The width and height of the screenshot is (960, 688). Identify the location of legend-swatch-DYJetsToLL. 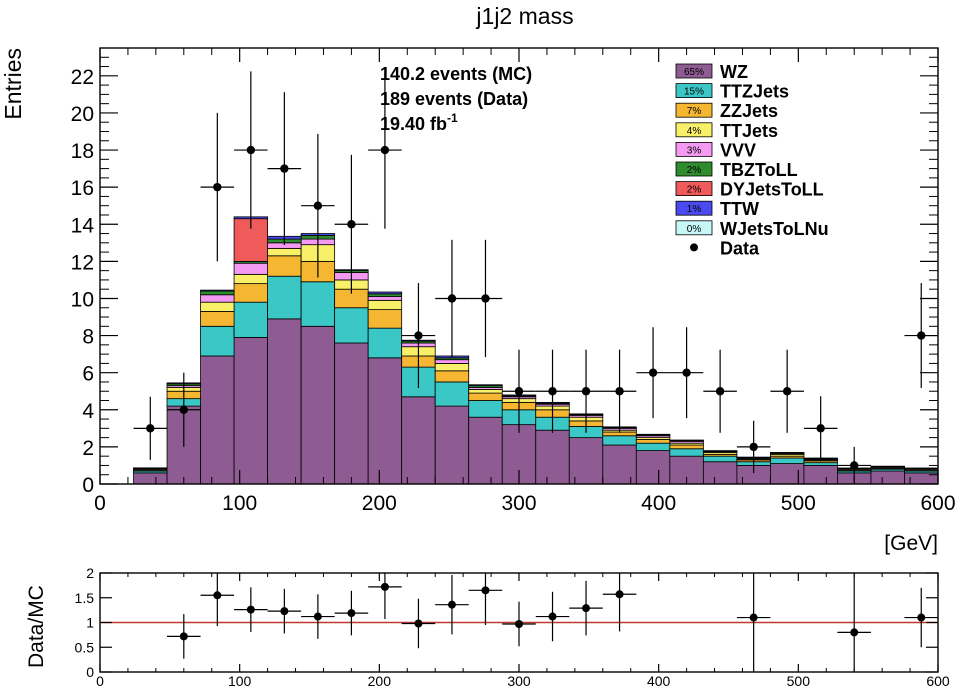
(694, 189).